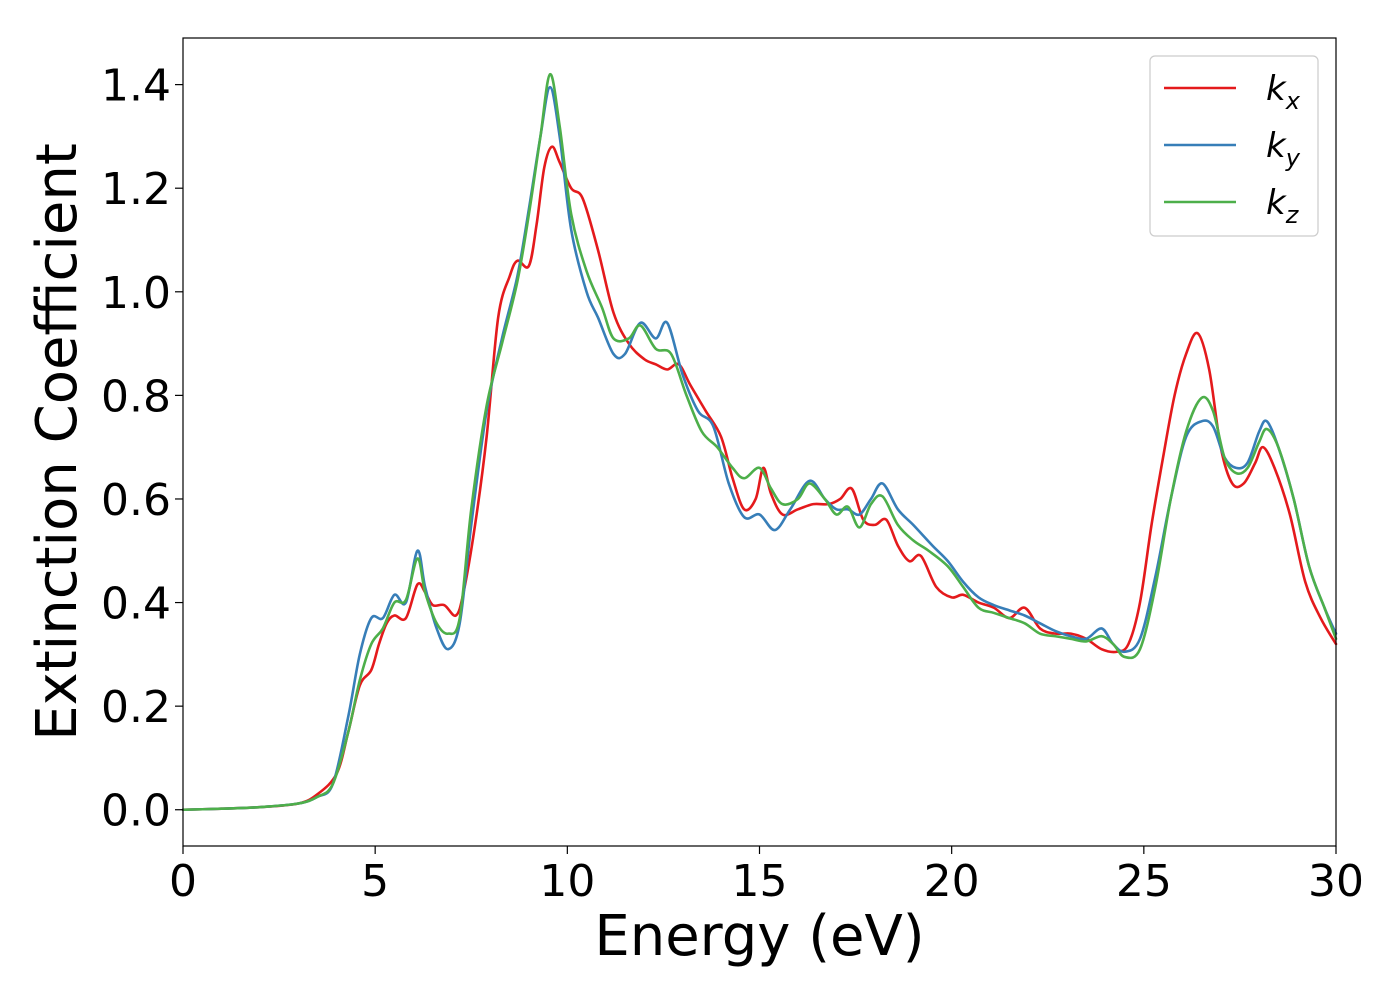  Describe the element at coordinates (1293, 101) in the screenshot. I see `legend-label-subscript: x` at that location.